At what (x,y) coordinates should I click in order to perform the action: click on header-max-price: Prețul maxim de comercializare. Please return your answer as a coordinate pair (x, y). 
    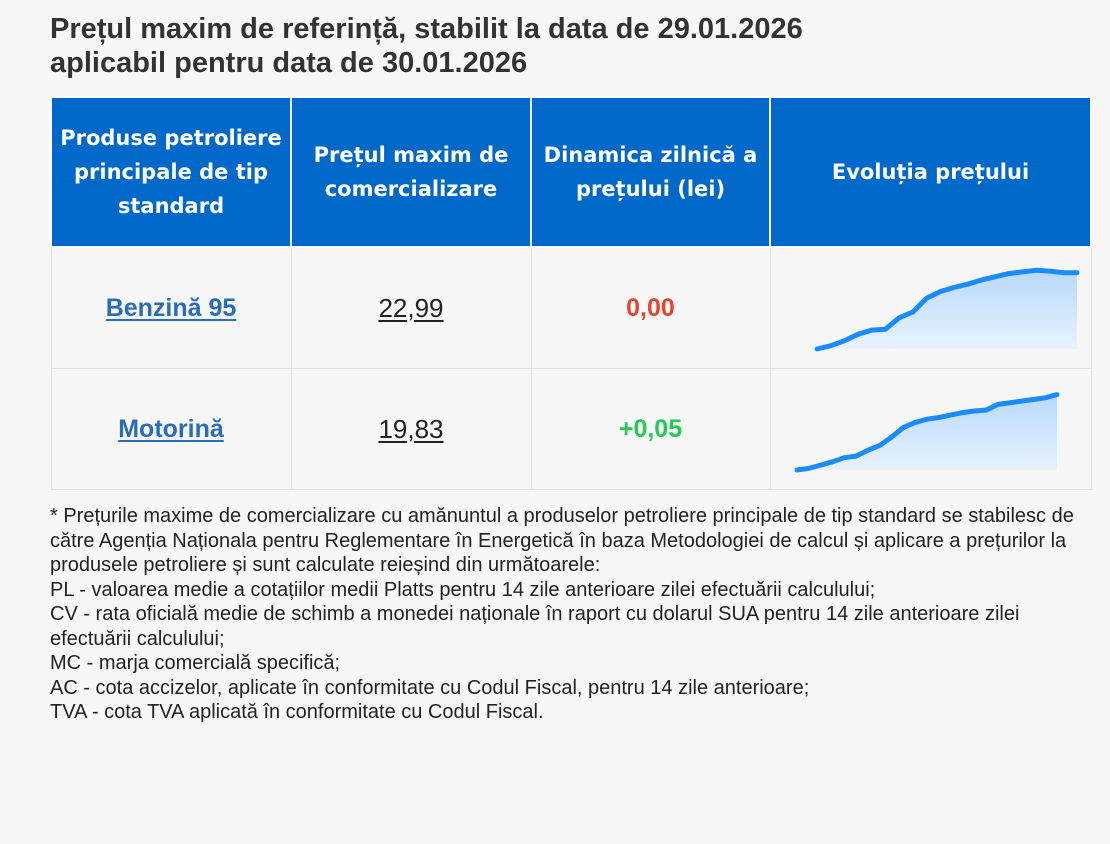
    Looking at the image, I should click on (411, 172).